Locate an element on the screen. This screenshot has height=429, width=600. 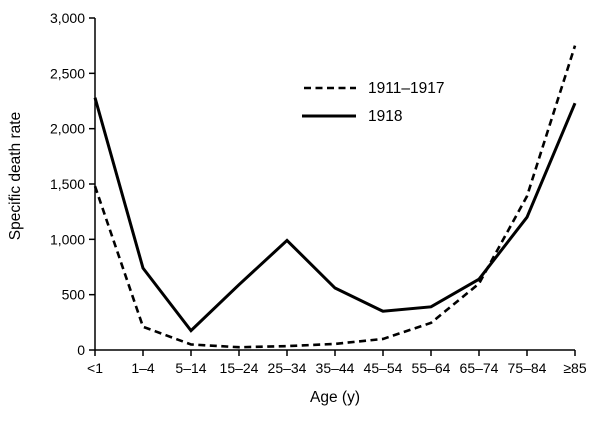
legend: 1911–1917 1918 is located at coordinates (373, 102).